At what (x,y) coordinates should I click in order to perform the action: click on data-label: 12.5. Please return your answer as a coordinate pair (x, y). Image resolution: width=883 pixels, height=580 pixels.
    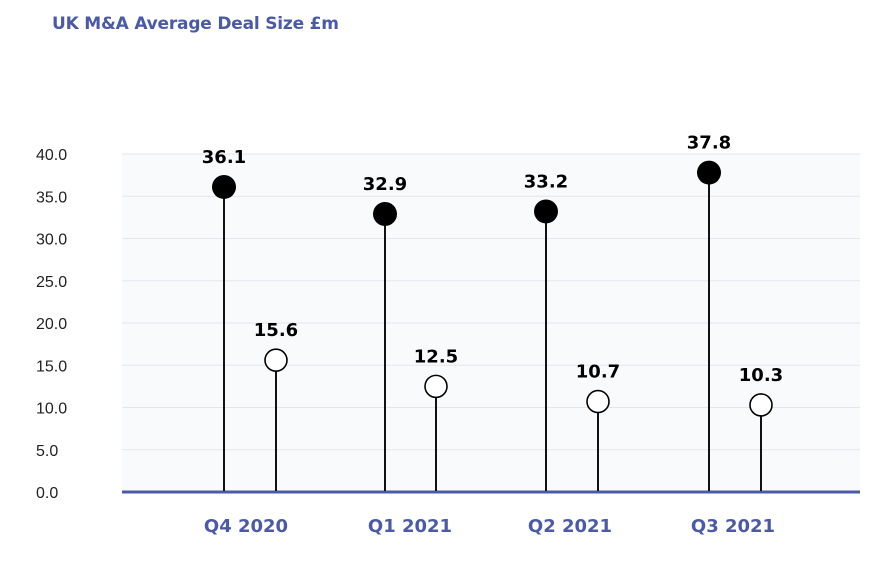
    Looking at the image, I should click on (436, 356).